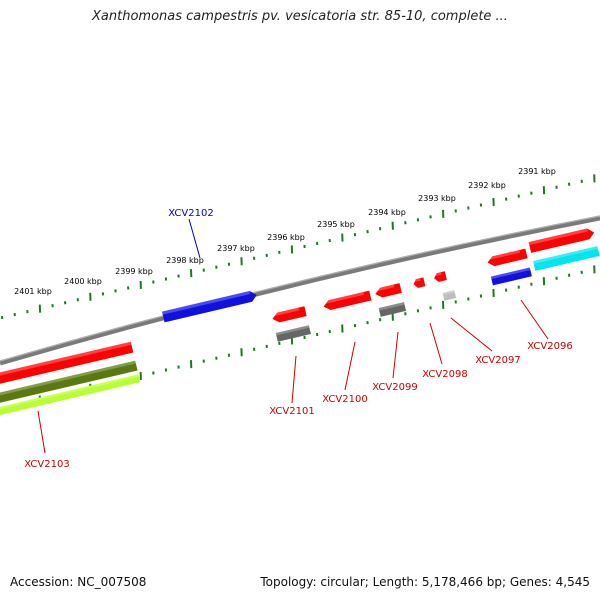 This screenshot has width=600, height=600. I want to click on kbp-tick-label: 2399 kbp, so click(134, 271).